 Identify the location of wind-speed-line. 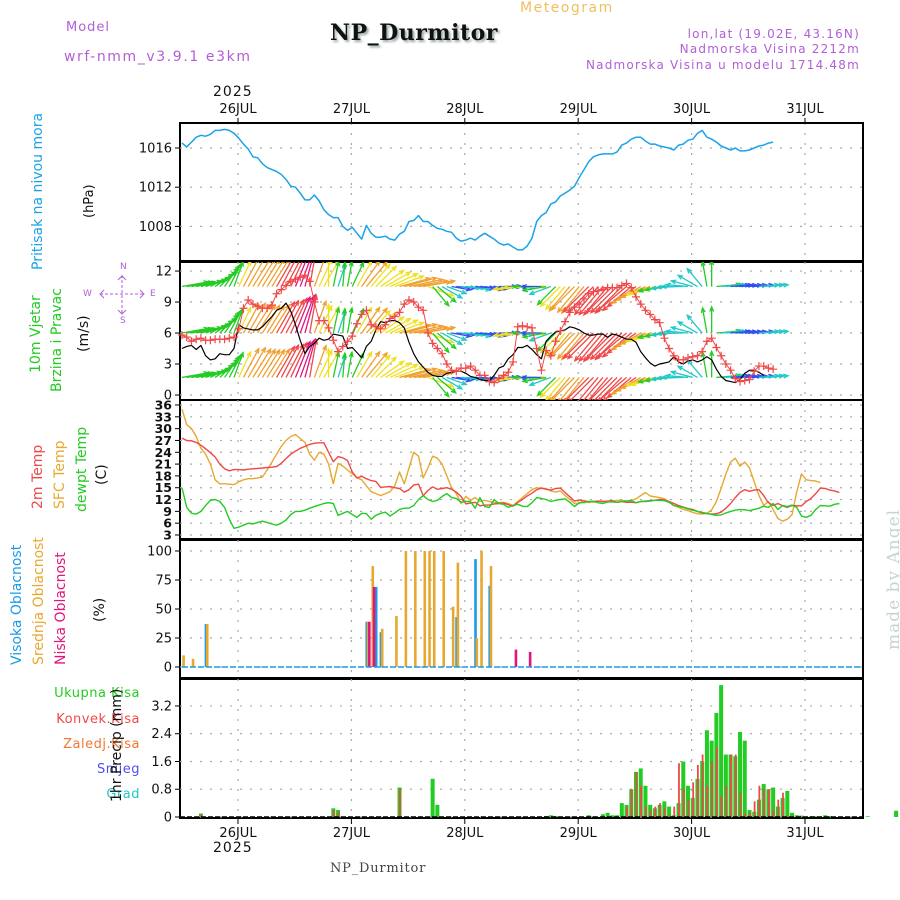
(473, 343).